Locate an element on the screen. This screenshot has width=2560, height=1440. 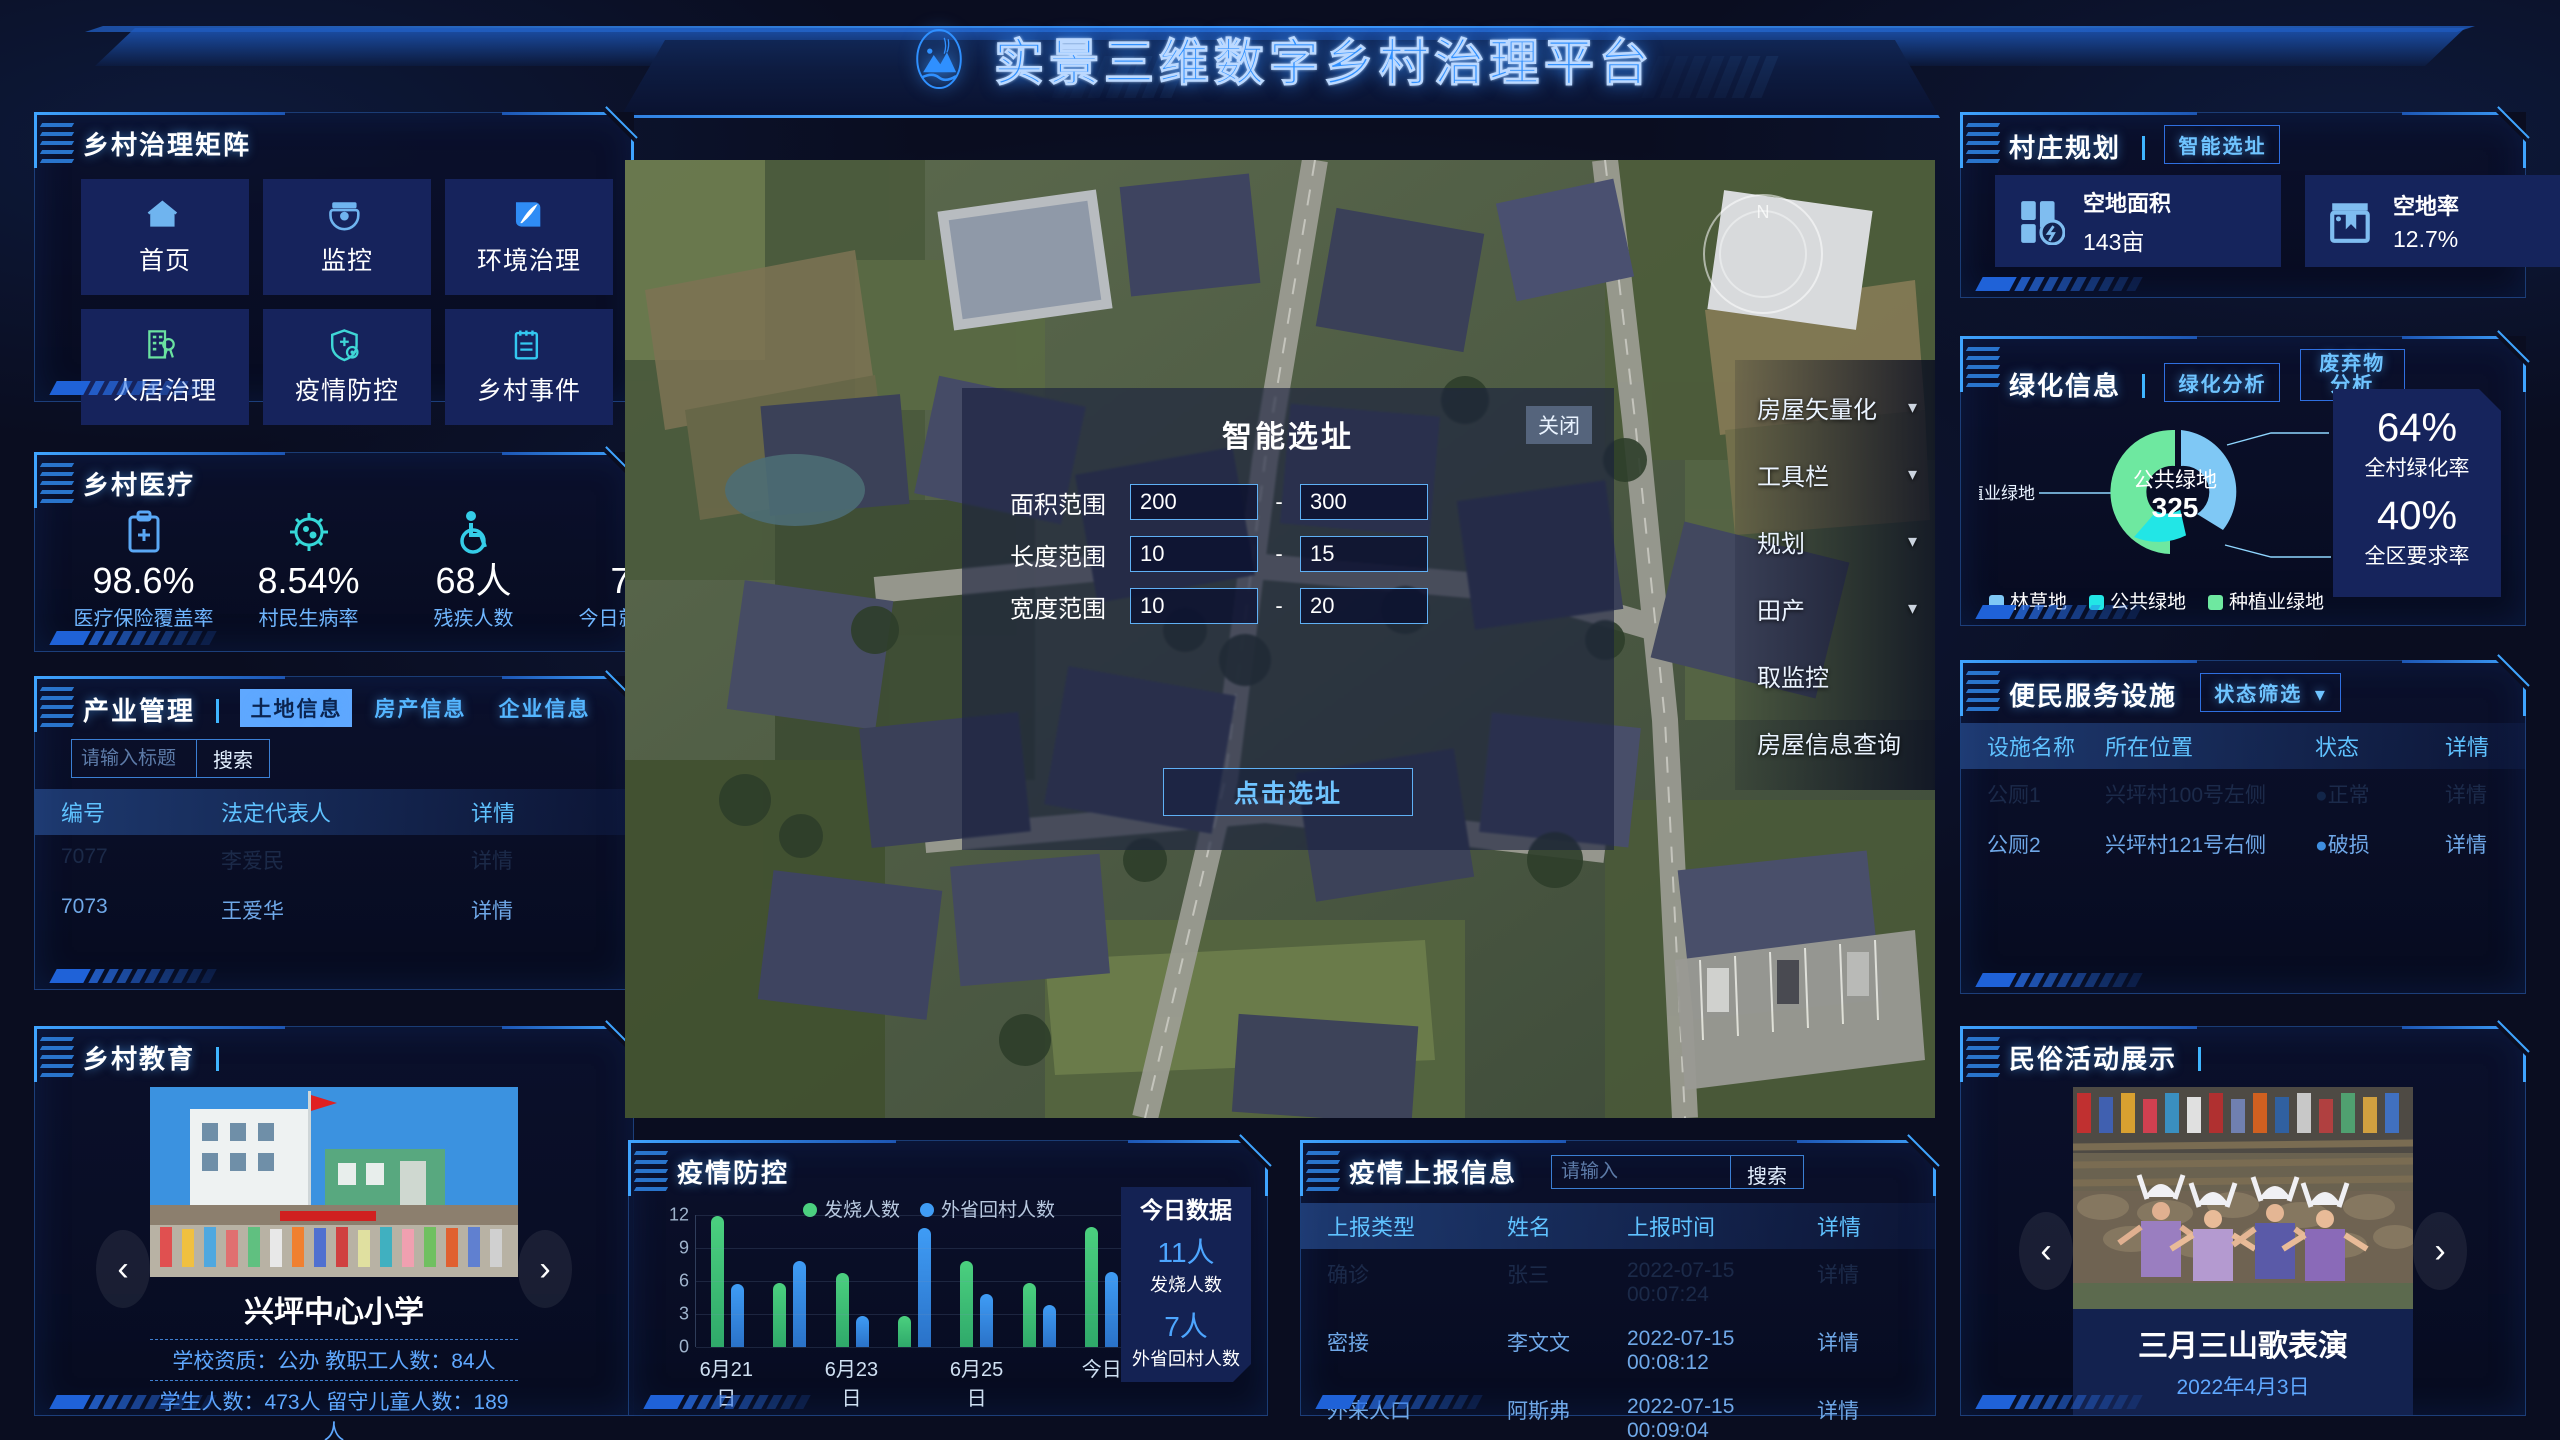
matrix-item-3: 人居治理 is located at coordinates (165, 367).